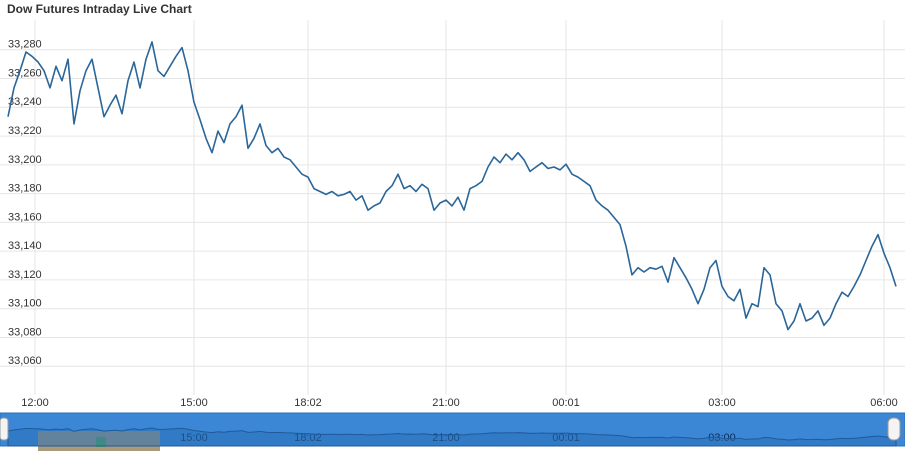 This screenshot has height=451, width=905. Describe the element at coordinates (25, 217) in the screenshot. I see `y-tick-label: 33,160` at that location.